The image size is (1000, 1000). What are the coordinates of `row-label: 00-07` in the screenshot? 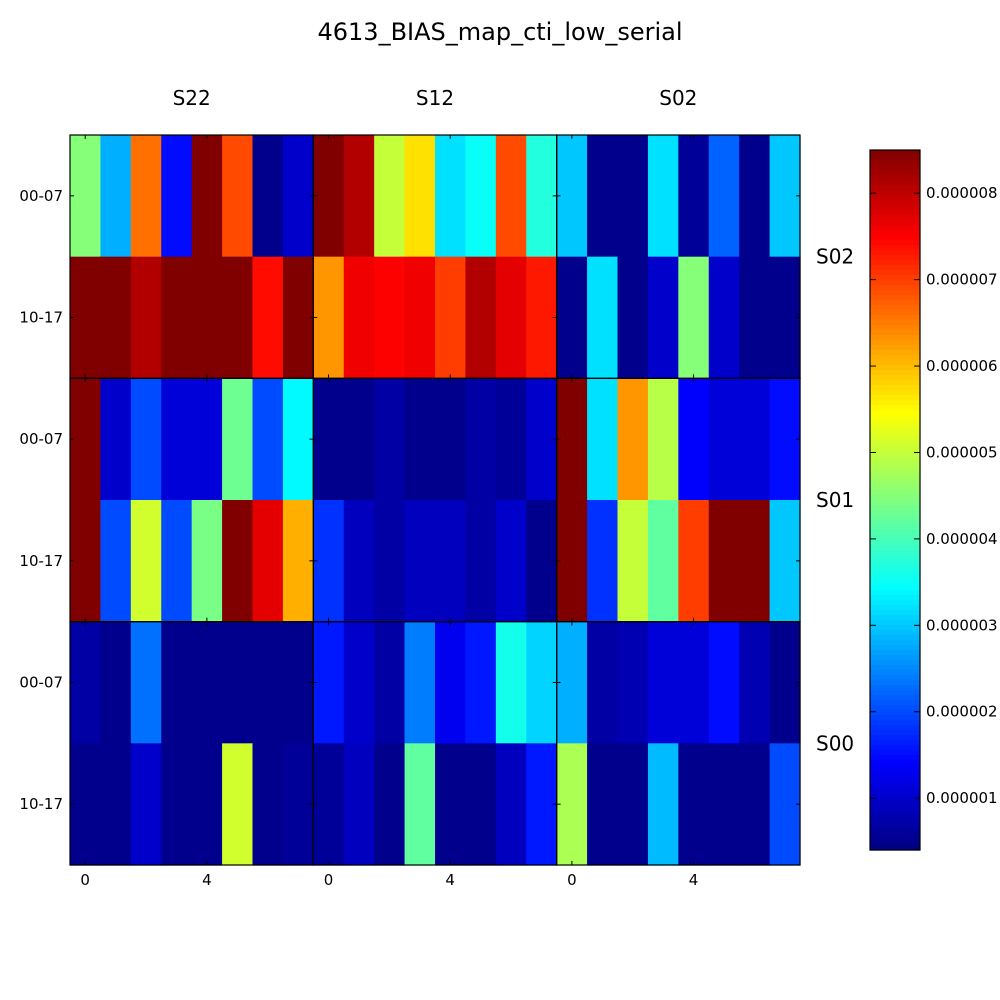 It's located at (41, 196).